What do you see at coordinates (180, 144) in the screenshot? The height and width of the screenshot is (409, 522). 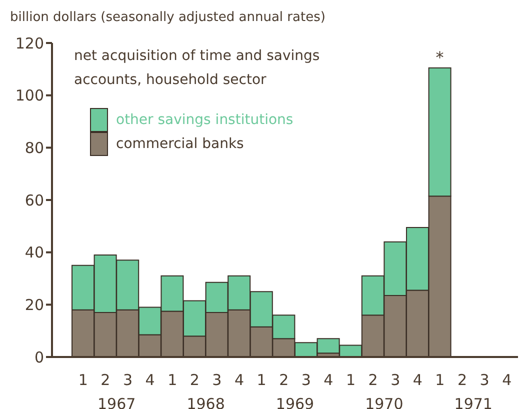 I see `legend-label: commercial banks` at bounding box center [180, 144].